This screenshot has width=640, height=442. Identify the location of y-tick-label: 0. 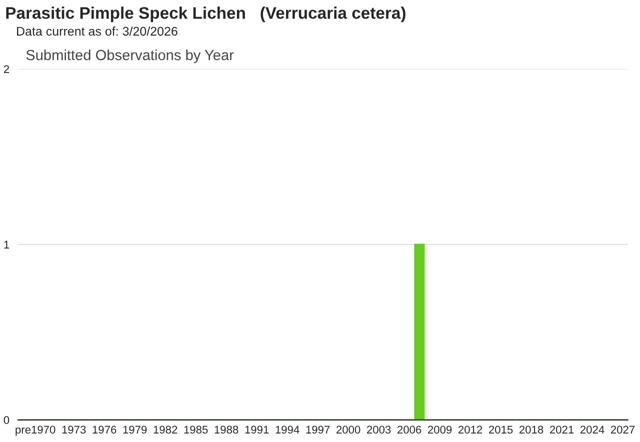
(7, 420).